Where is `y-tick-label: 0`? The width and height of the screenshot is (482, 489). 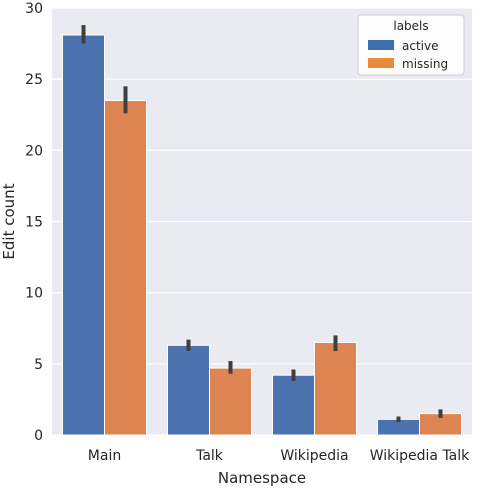
y-tick-label: 0 is located at coordinates (38, 436).